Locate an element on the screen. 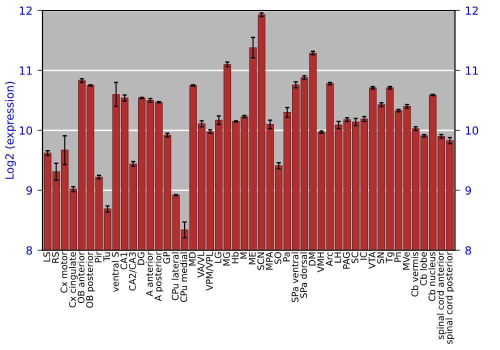  x-tick-label: Cb nucleus is located at coordinates (432, 276).